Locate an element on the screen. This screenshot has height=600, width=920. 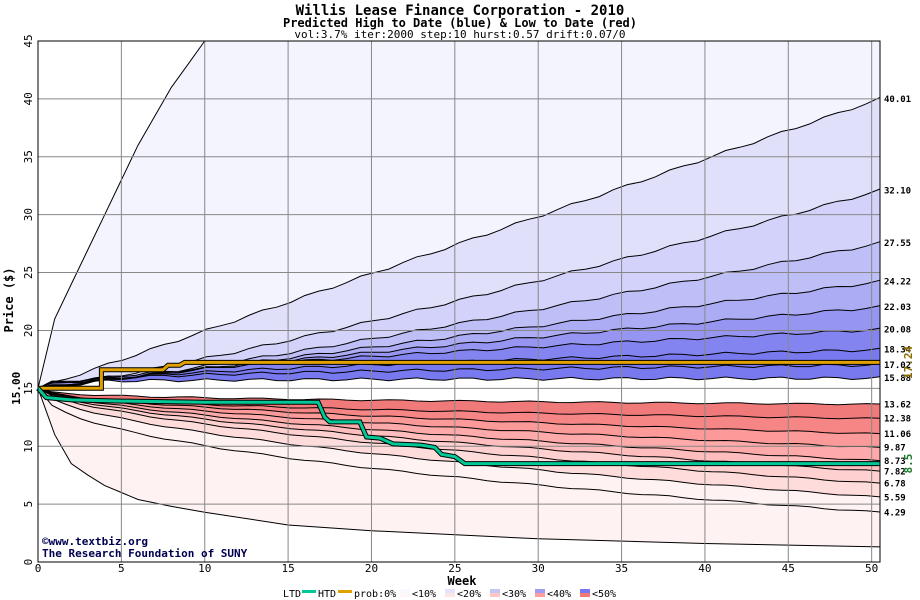
percentile-label: 22.03 is located at coordinates (897, 308).